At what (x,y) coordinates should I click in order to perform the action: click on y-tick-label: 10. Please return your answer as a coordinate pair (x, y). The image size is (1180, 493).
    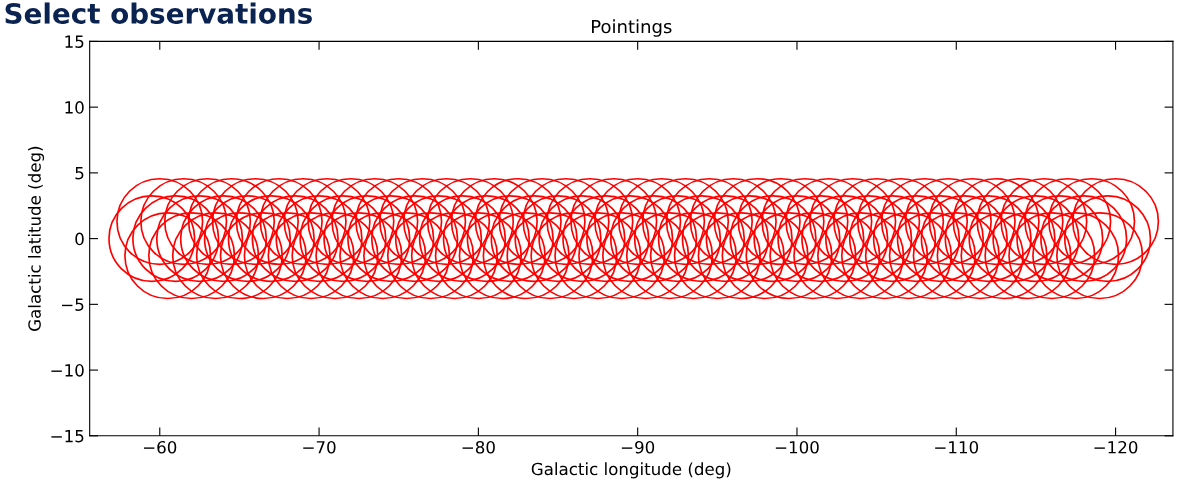
    Looking at the image, I should click on (74, 107).